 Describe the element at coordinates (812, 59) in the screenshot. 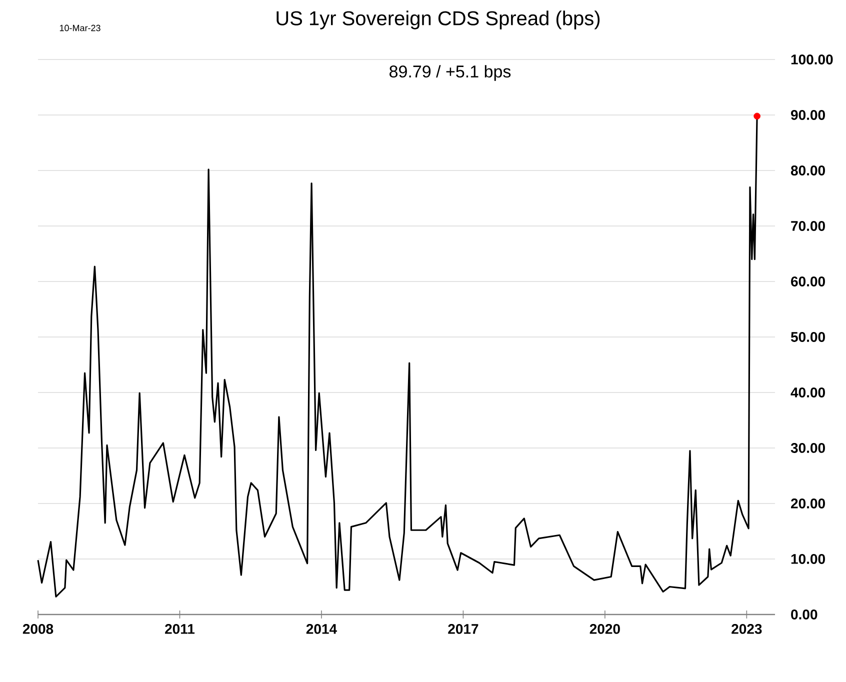

I see `y-tick-label: 100.00` at that location.